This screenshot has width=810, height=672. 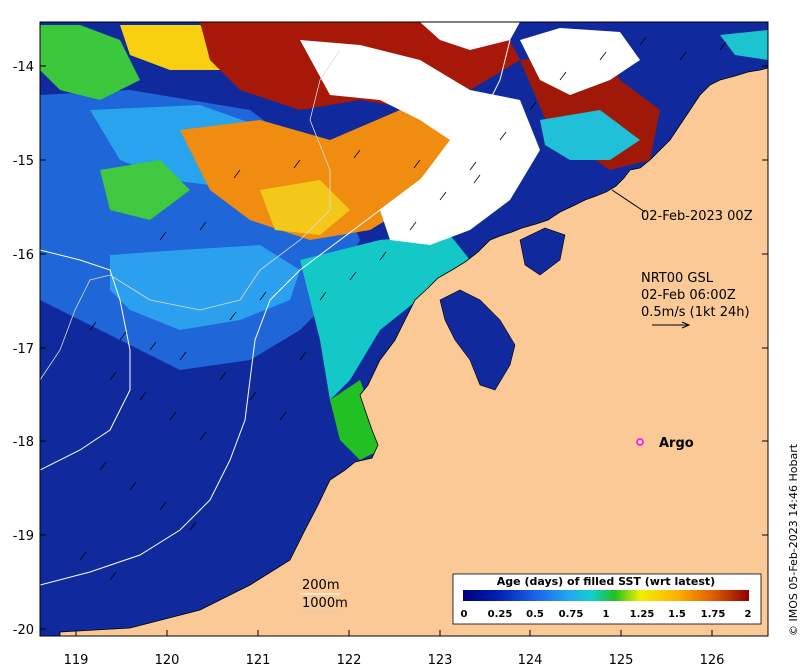 I want to click on colorbar-tick-labels: 0 0.25 0.5 0.75 1 1.25 1.5 1.75 2, so click(x=606, y=614).